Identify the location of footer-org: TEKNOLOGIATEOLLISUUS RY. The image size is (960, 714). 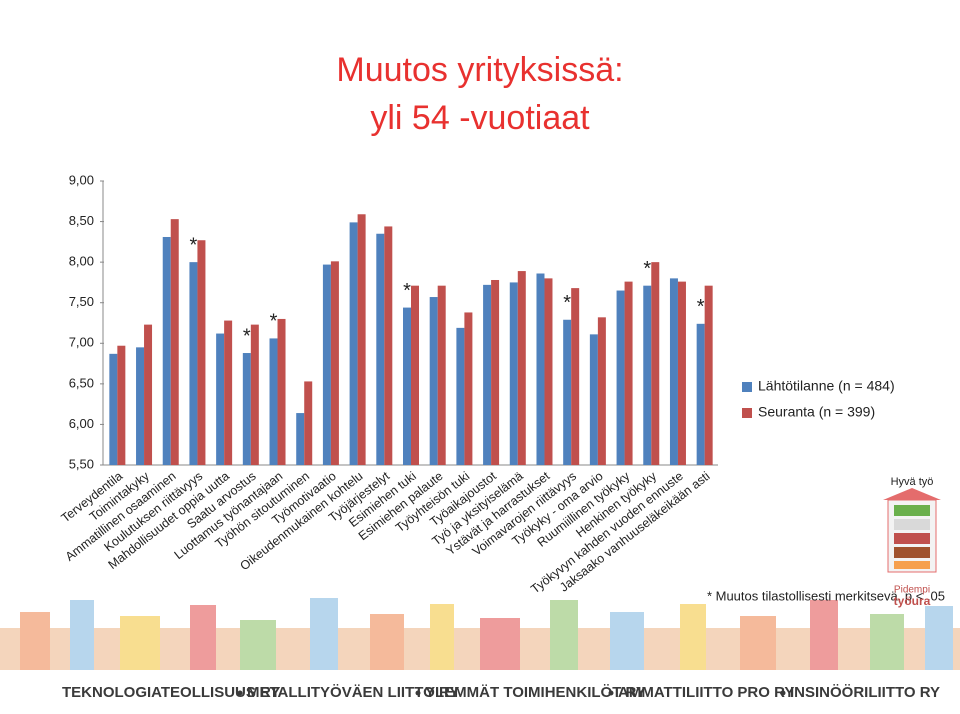
(171, 692).